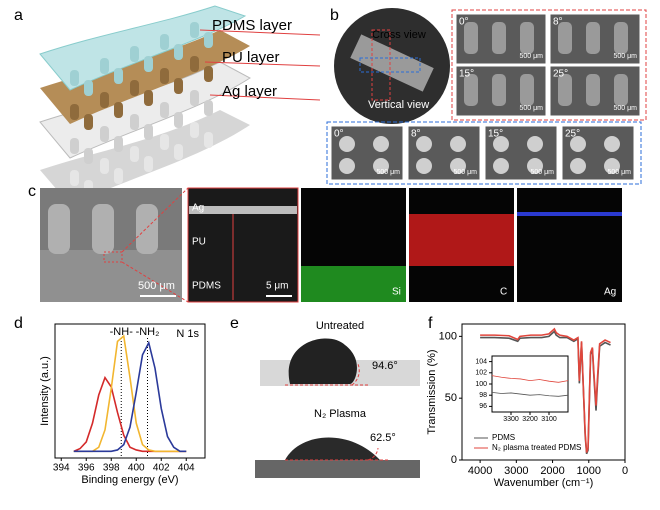  What do you see at coordinates (383, 438) in the screenshot?
I see `contact-angle: 62.5°` at bounding box center [383, 438].